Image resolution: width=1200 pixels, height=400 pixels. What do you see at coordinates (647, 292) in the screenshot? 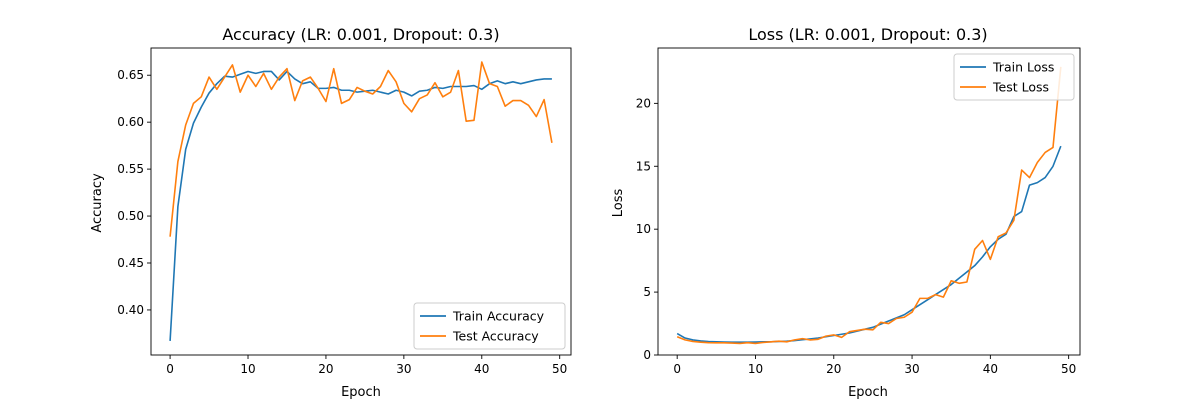
I see `y-tick-label: 5` at bounding box center [647, 292].